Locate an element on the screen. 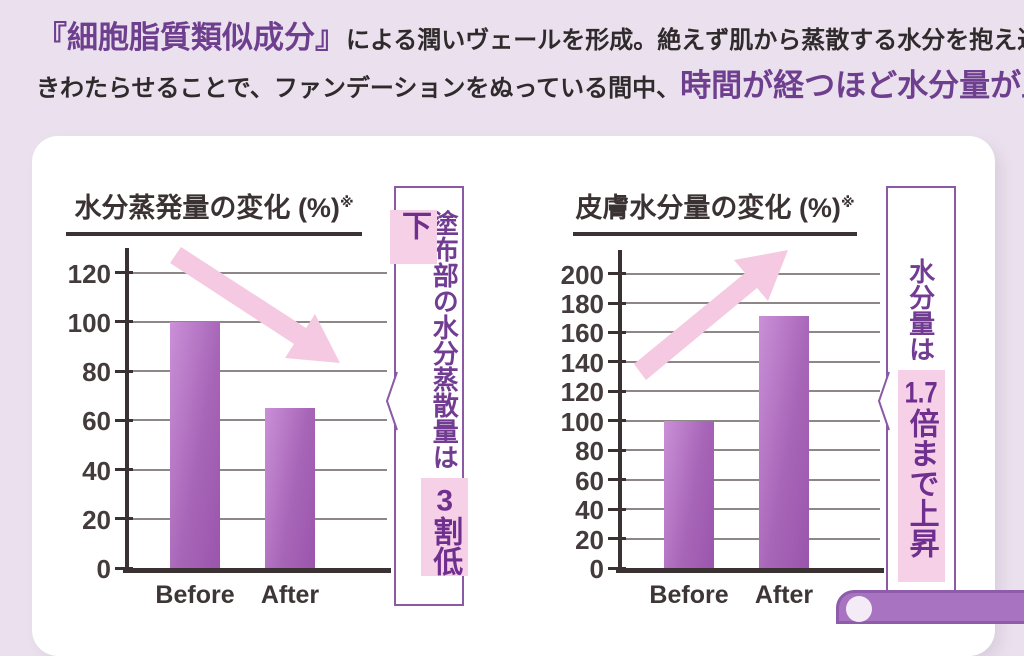 Image resolution: width=1024 pixels, height=656 pixels. y-axis-tick-label: 140 is located at coordinates (582, 362).